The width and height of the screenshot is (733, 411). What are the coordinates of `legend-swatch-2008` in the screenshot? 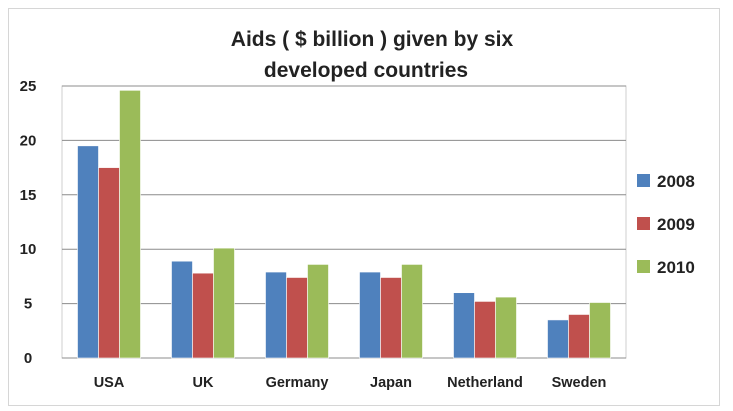 It's located at (643, 180).